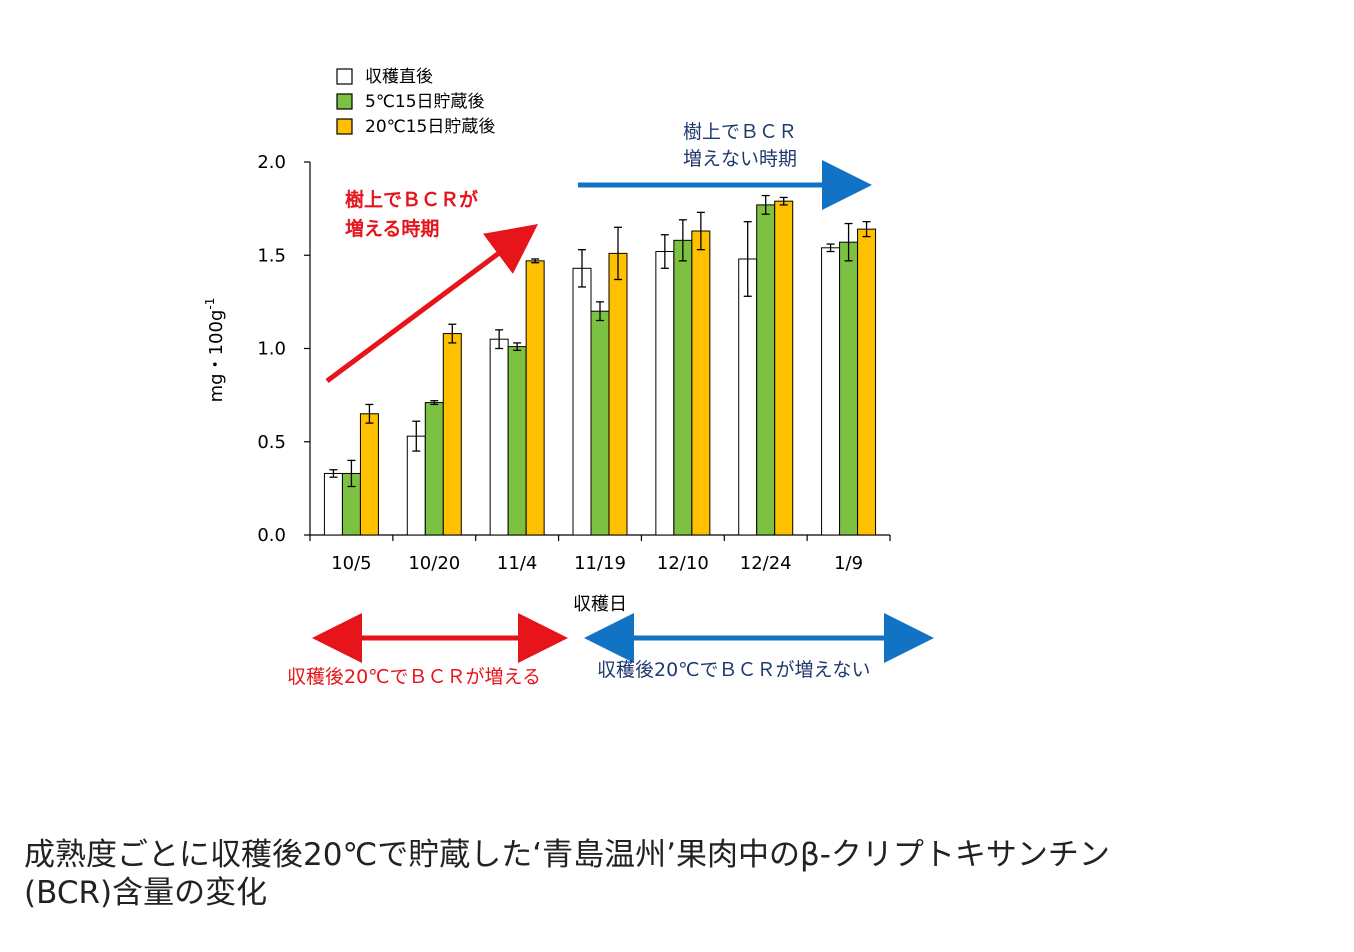  I want to click on caption-line-1: 成熟度ごとに収穫後20℃で貯蔵した‘青島温州’果肉中のβ-クリプトキサンチン, so click(567, 855).